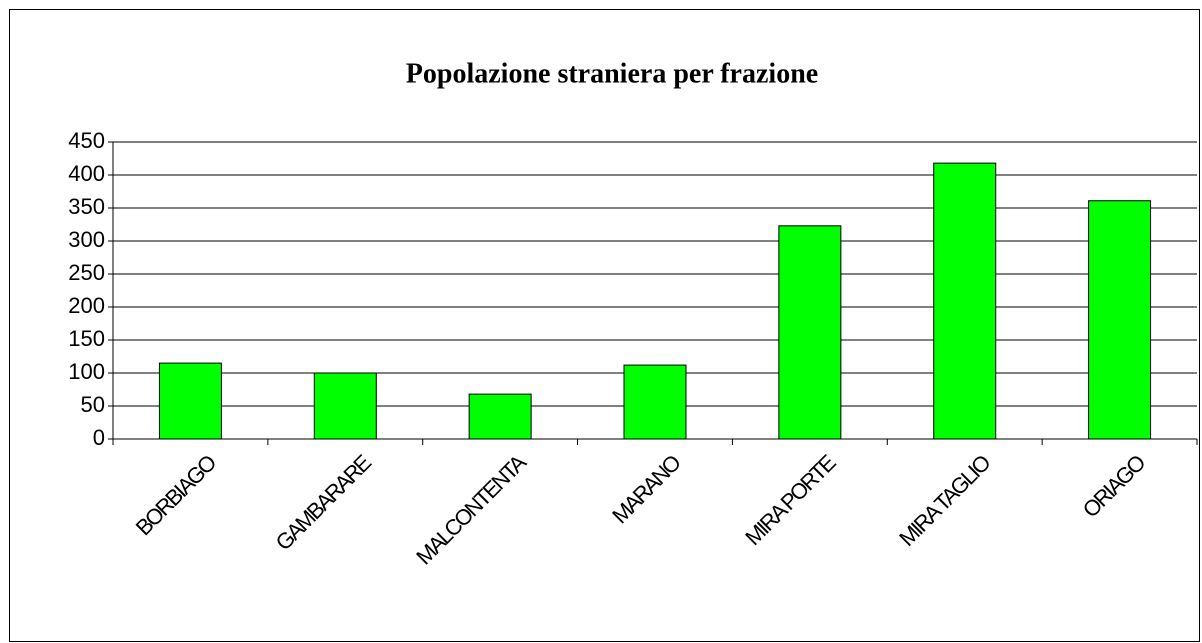 This screenshot has width=1202, height=643. What do you see at coordinates (99, 437) in the screenshot?
I see `y-tick-label: 0` at bounding box center [99, 437].